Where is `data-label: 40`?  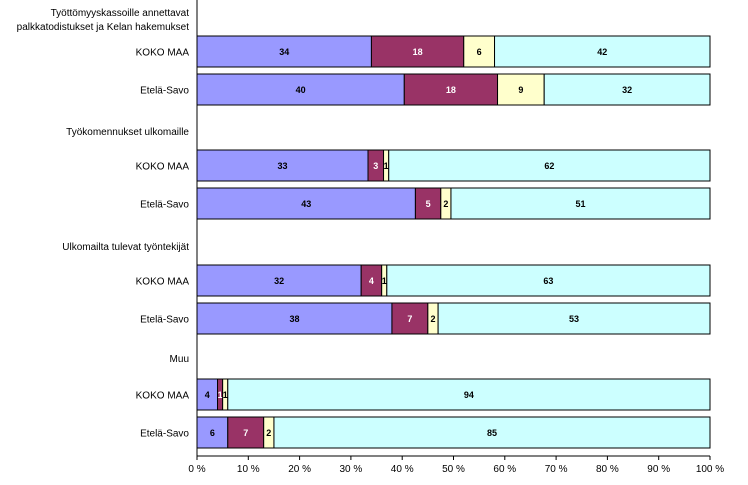
data-label: 40 is located at coordinates (301, 90).